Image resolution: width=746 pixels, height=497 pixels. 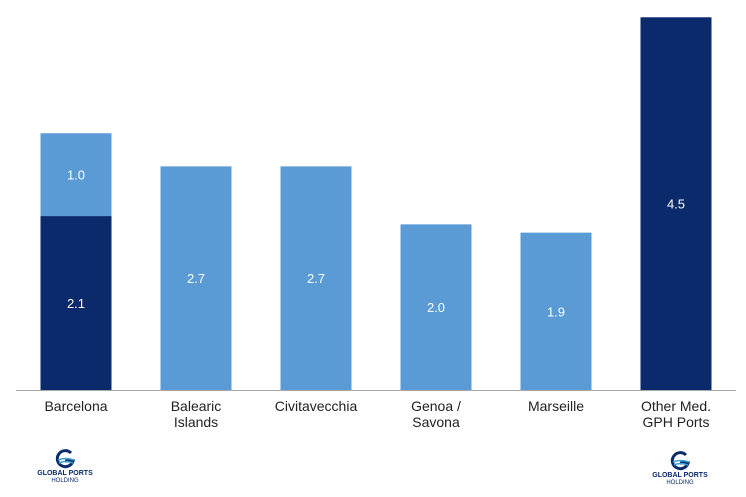 I want to click on data-label-3-0: 2.0, so click(x=436, y=307).